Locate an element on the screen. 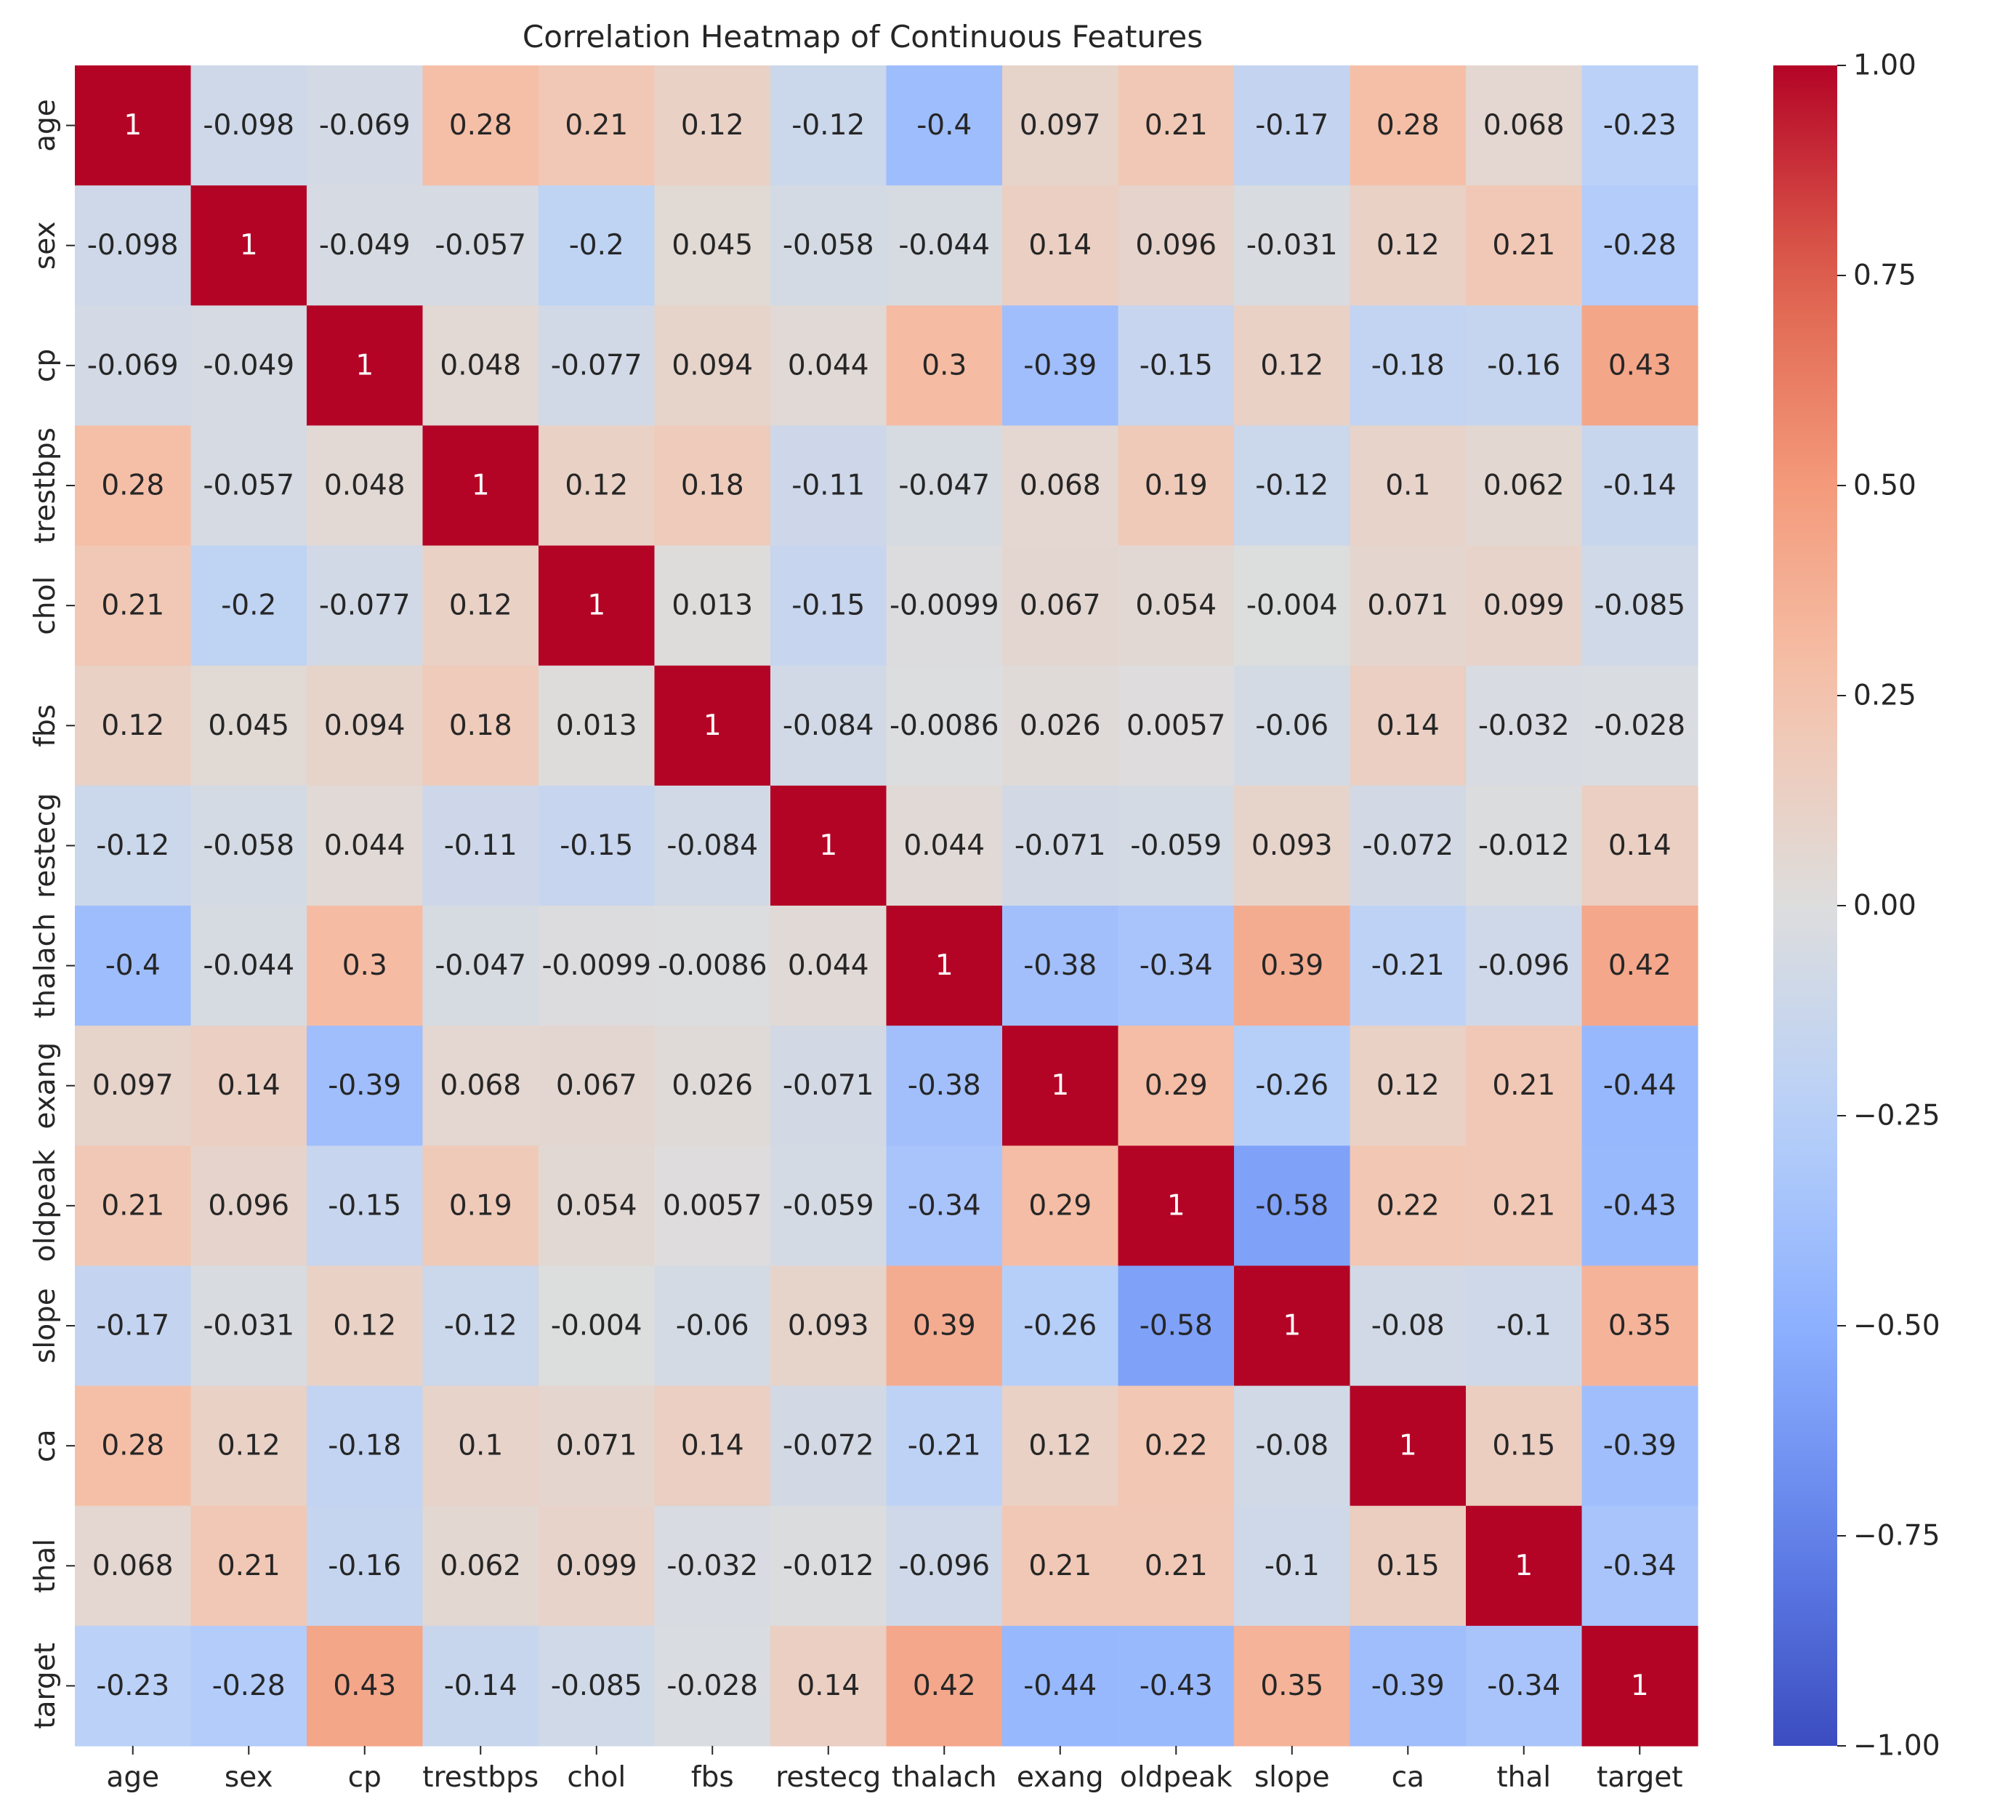 The width and height of the screenshot is (2016, 1820). cell-annotation: 0.0057 is located at coordinates (712, 1205).